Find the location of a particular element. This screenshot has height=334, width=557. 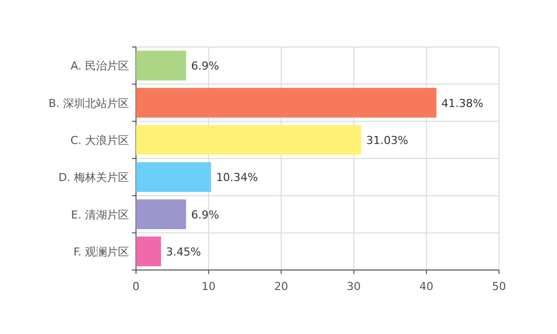

y-tick-label: F. 观澜片区 is located at coordinates (101, 251).